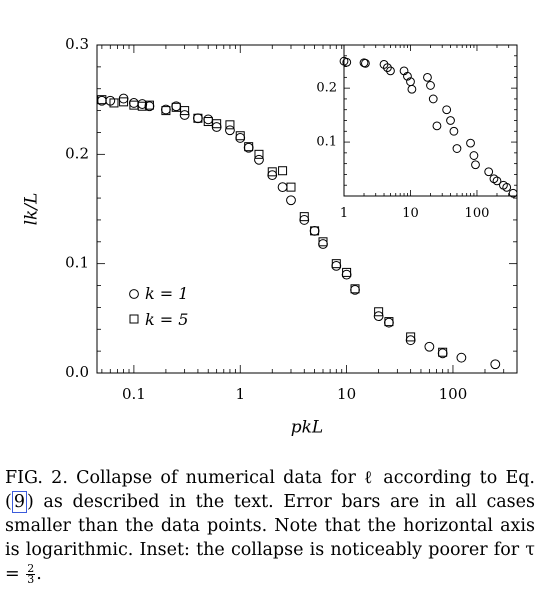 The width and height of the screenshot is (541, 592). Describe the element at coordinates (158, 306) in the screenshot. I see `legend: k = 1 k = 5` at that location.